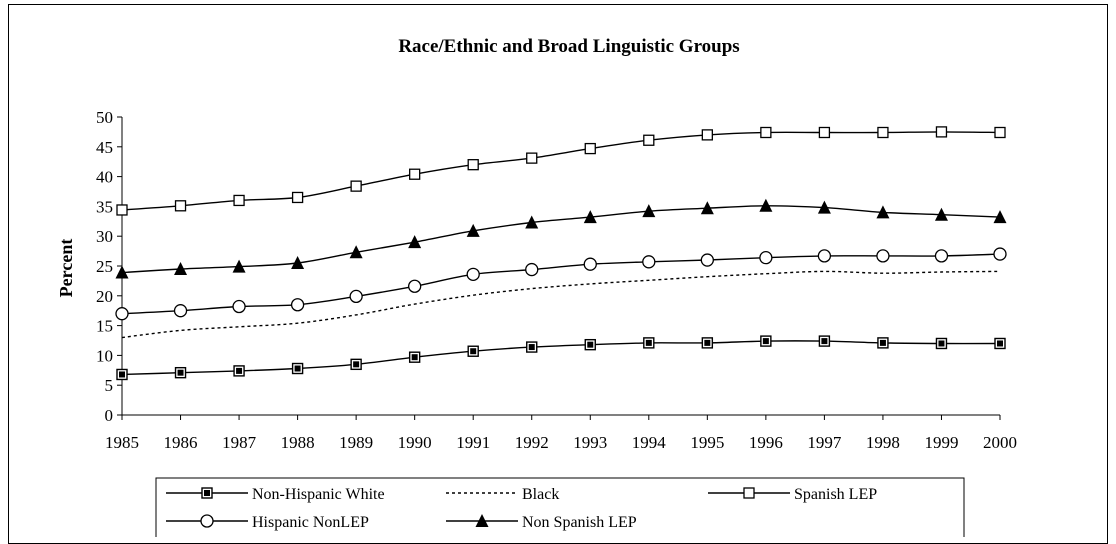 This screenshot has height=544, width=1116. I want to click on series-line-spanish-lep, so click(561, 171).